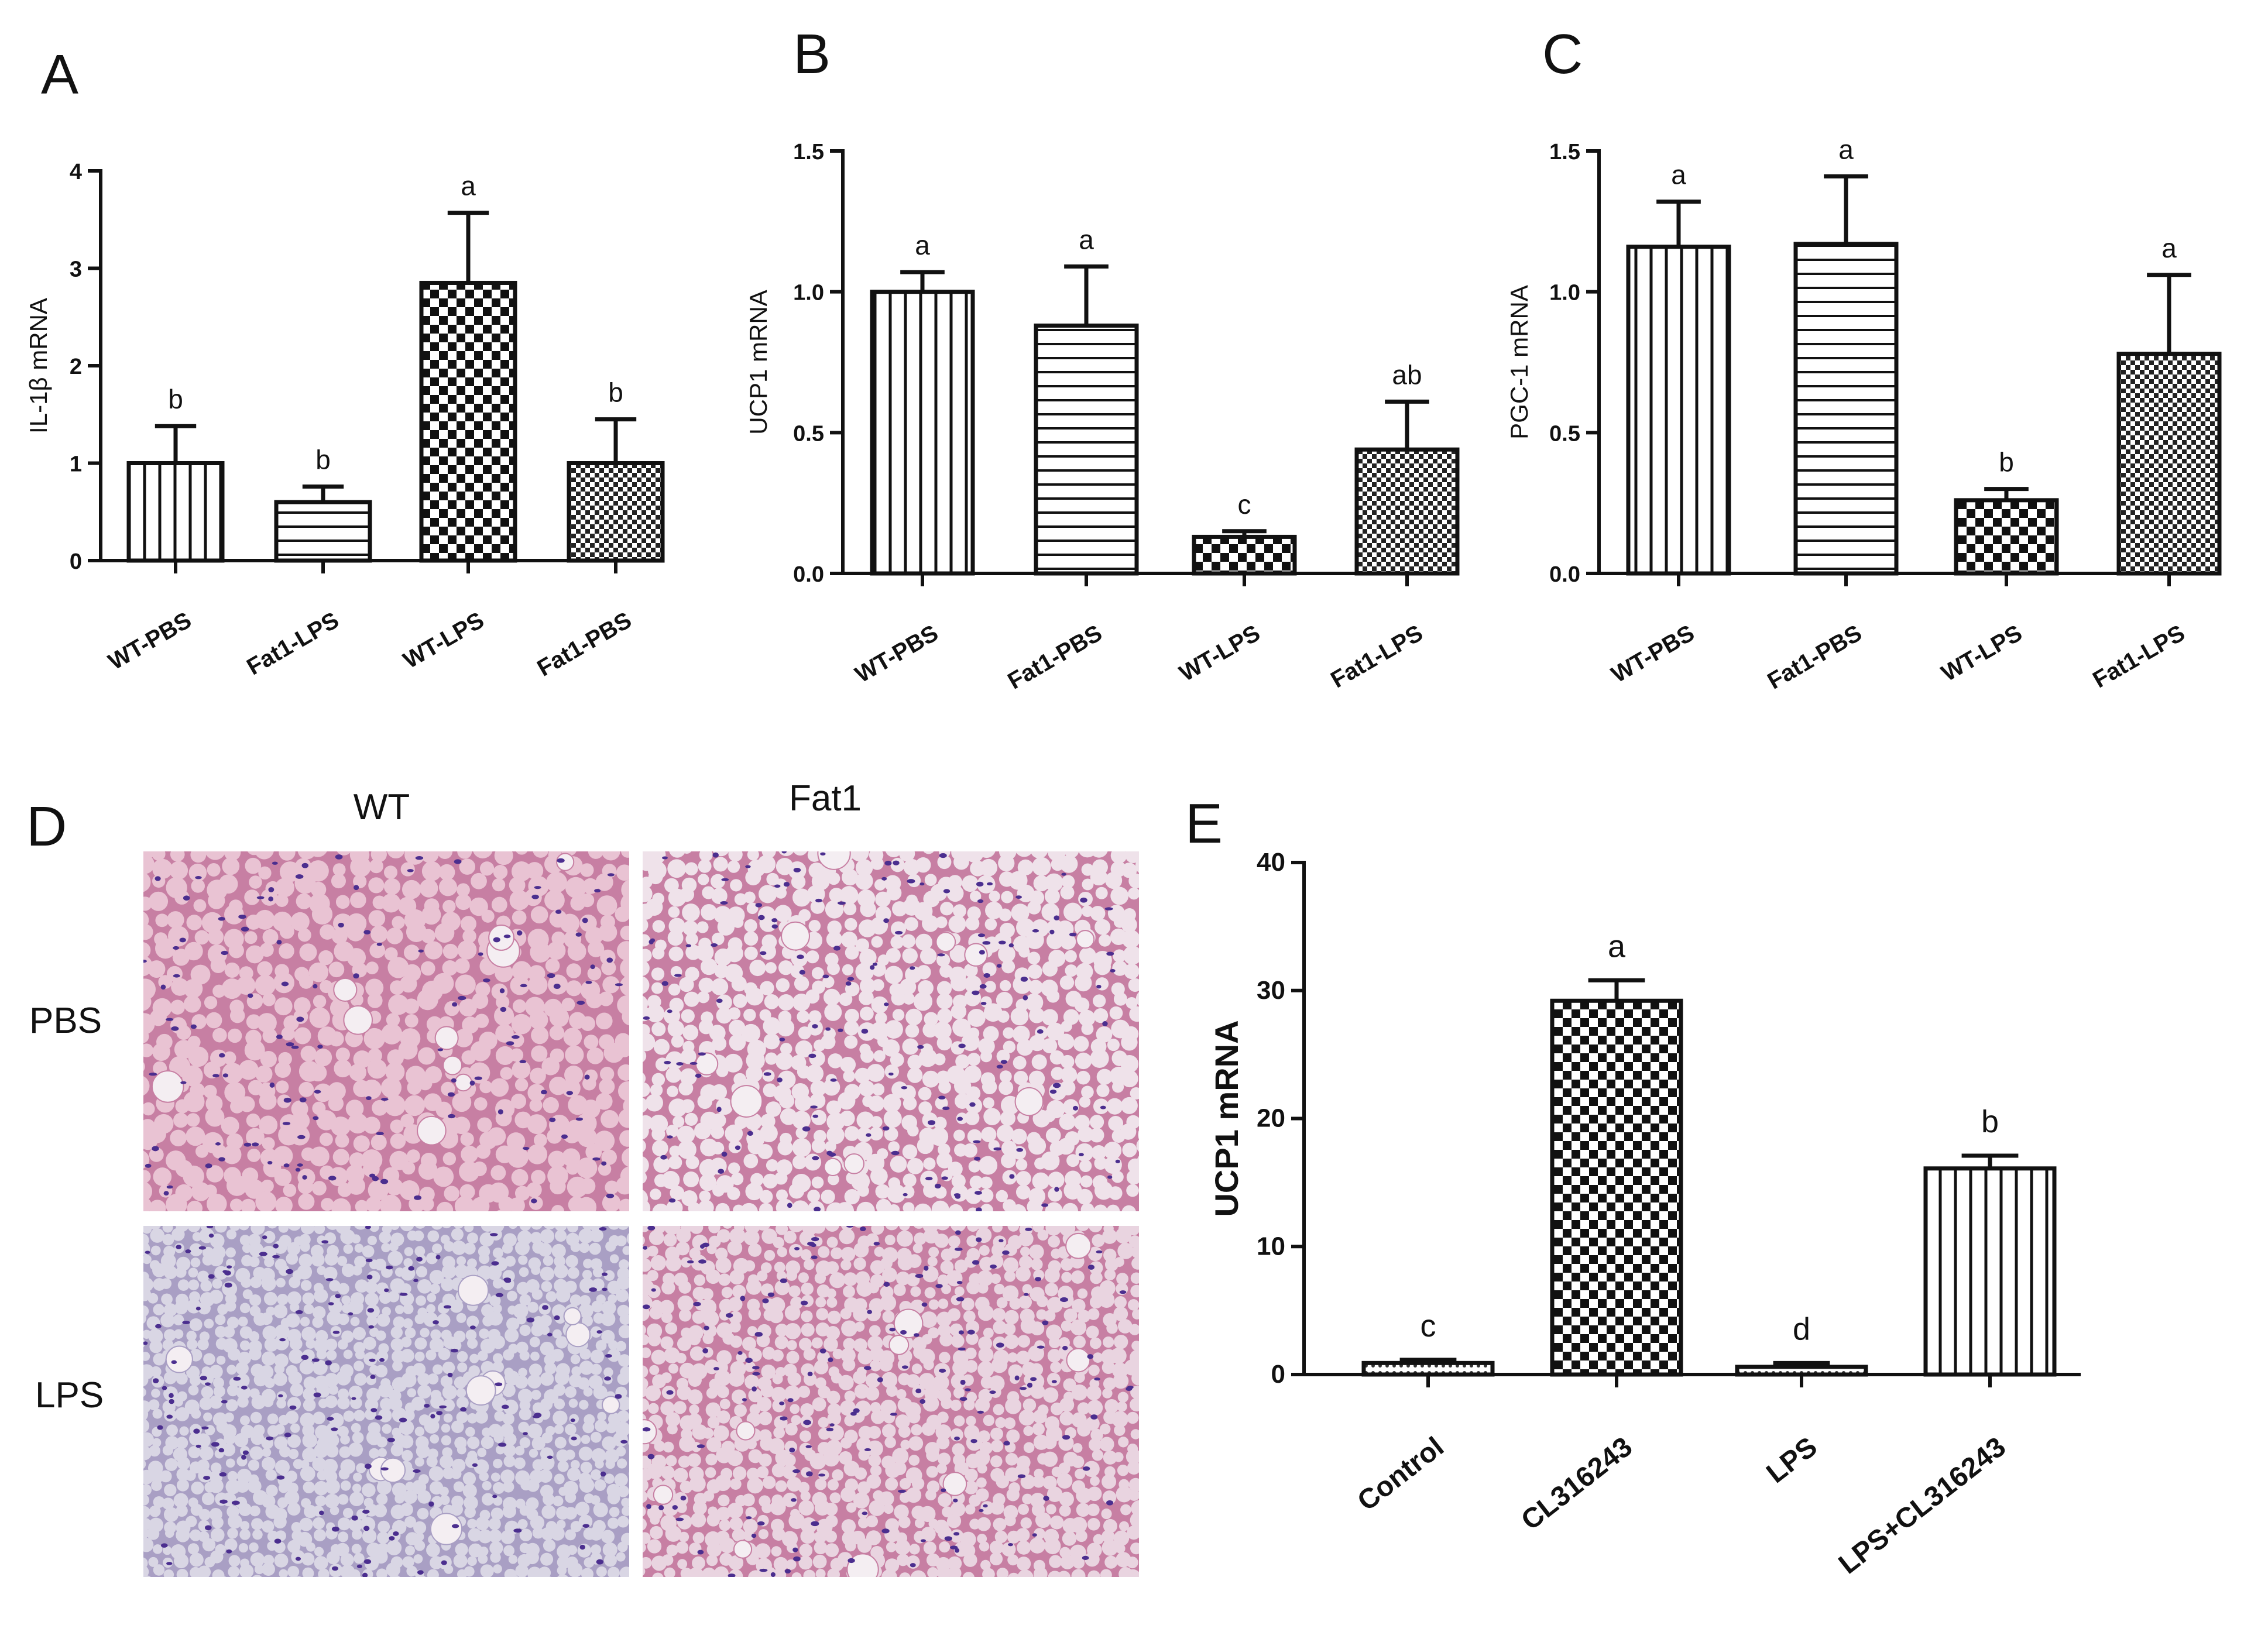  Describe the element at coordinates (1271, 862) in the screenshot. I see `y-tick-label: 40` at that location.